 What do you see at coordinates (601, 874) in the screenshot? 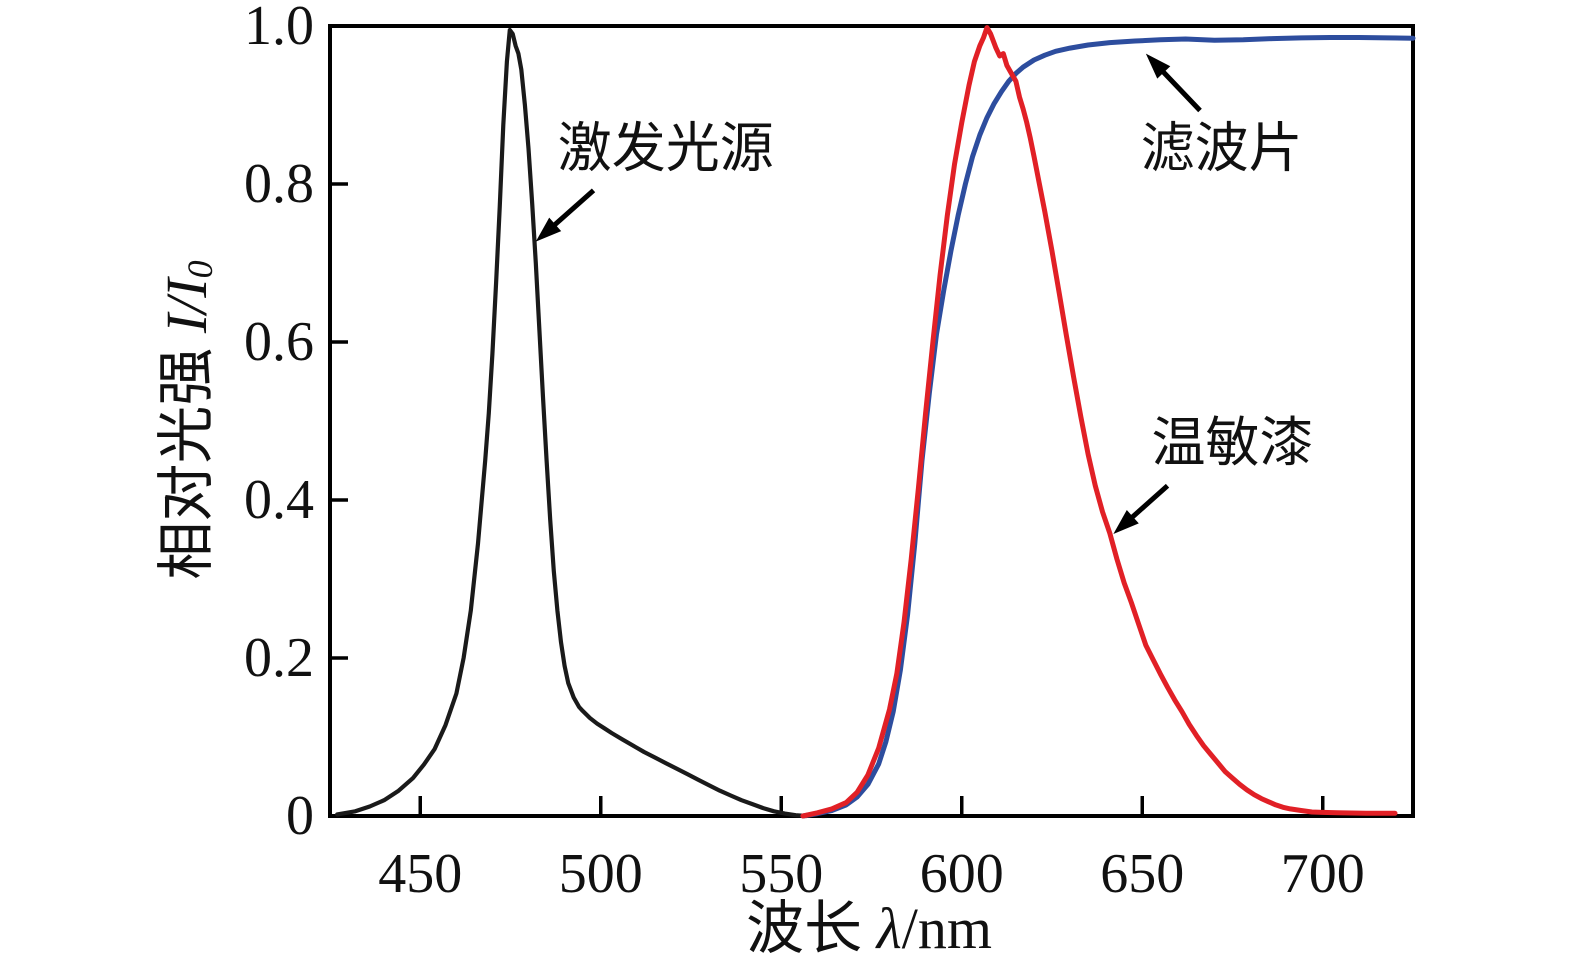
I see `x-tick-label-500: 500` at bounding box center [601, 874].